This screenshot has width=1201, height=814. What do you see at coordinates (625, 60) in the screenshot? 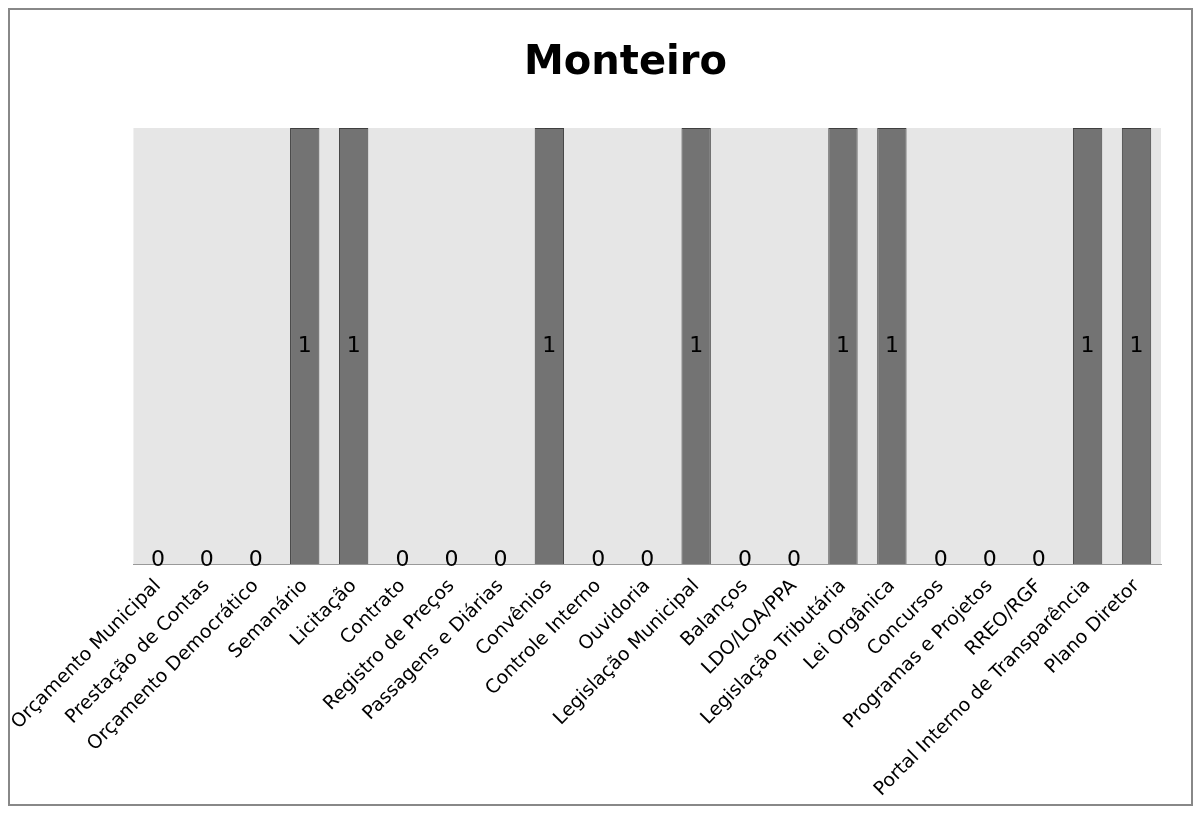
I see `chart-title: Monteiro` at bounding box center [625, 60].